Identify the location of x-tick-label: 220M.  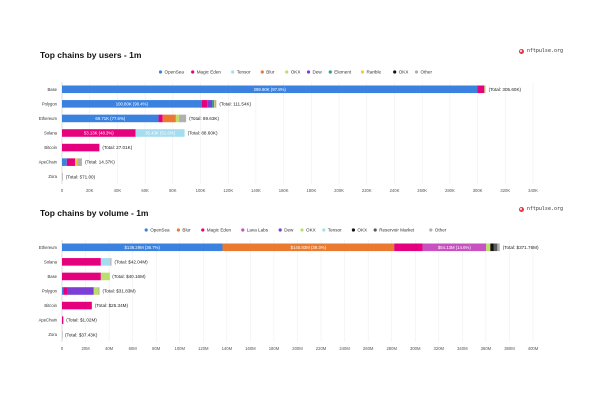
(321, 348).